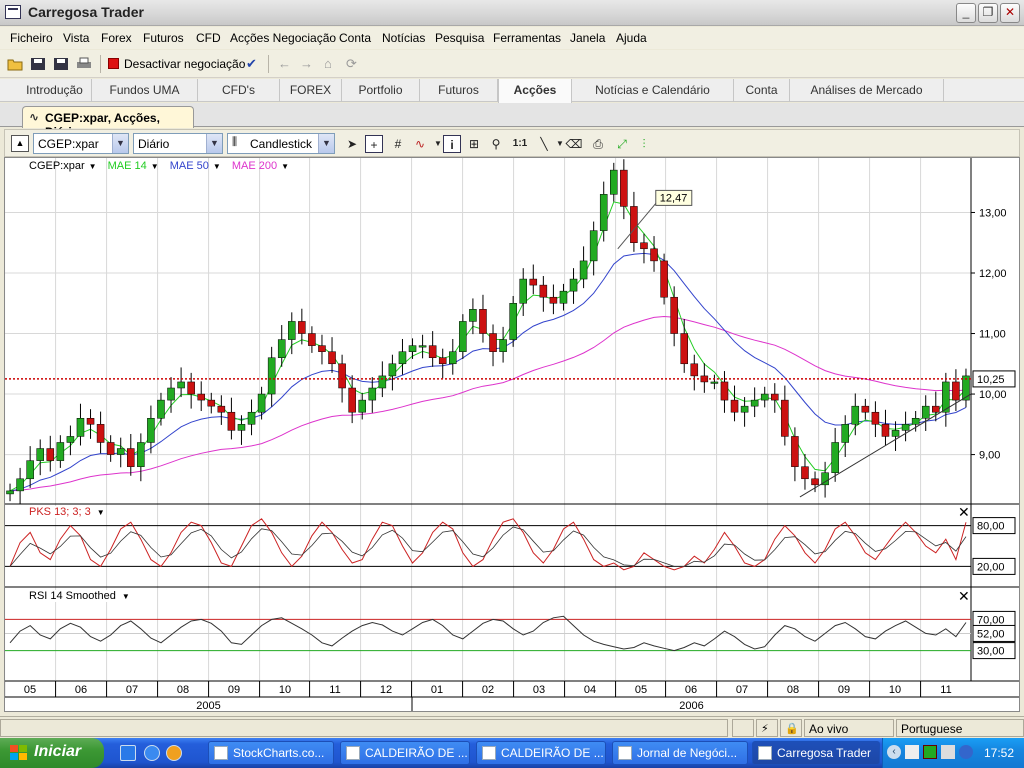 The image size is (1024, 768). What do you see at coordinates (964, 512) in the screenshot?
I see `close-stoch-pane-icon: ✕` at bounding box center [964, 512].